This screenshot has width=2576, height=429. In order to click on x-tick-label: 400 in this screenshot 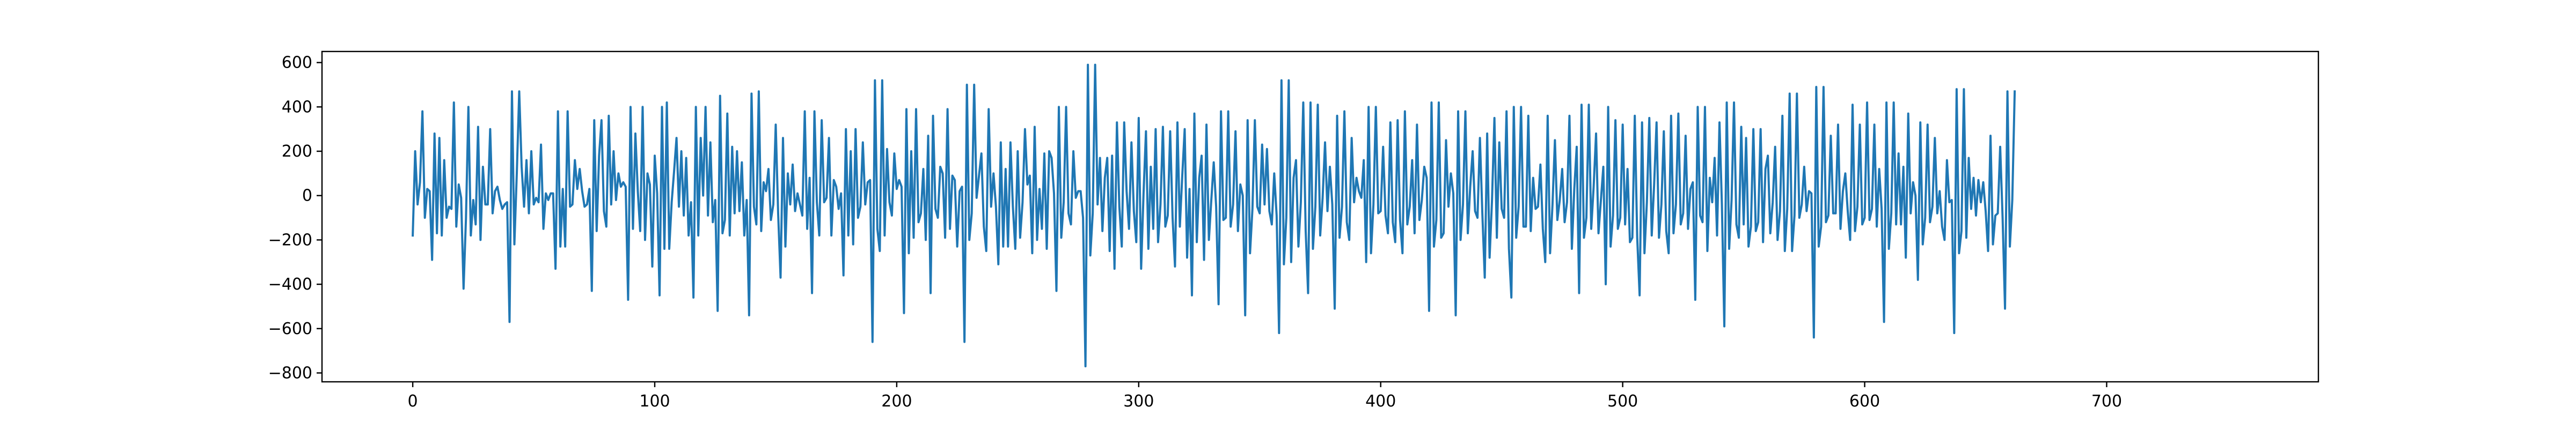, I will do `click(1380, 401)`.